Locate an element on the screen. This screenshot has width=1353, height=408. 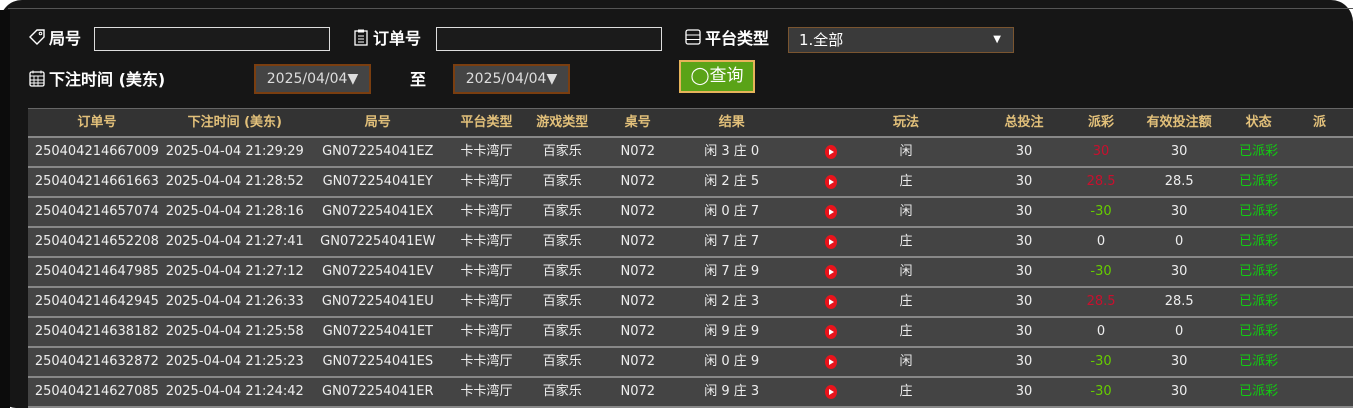
top-divider is located at coordinates (680, 8).